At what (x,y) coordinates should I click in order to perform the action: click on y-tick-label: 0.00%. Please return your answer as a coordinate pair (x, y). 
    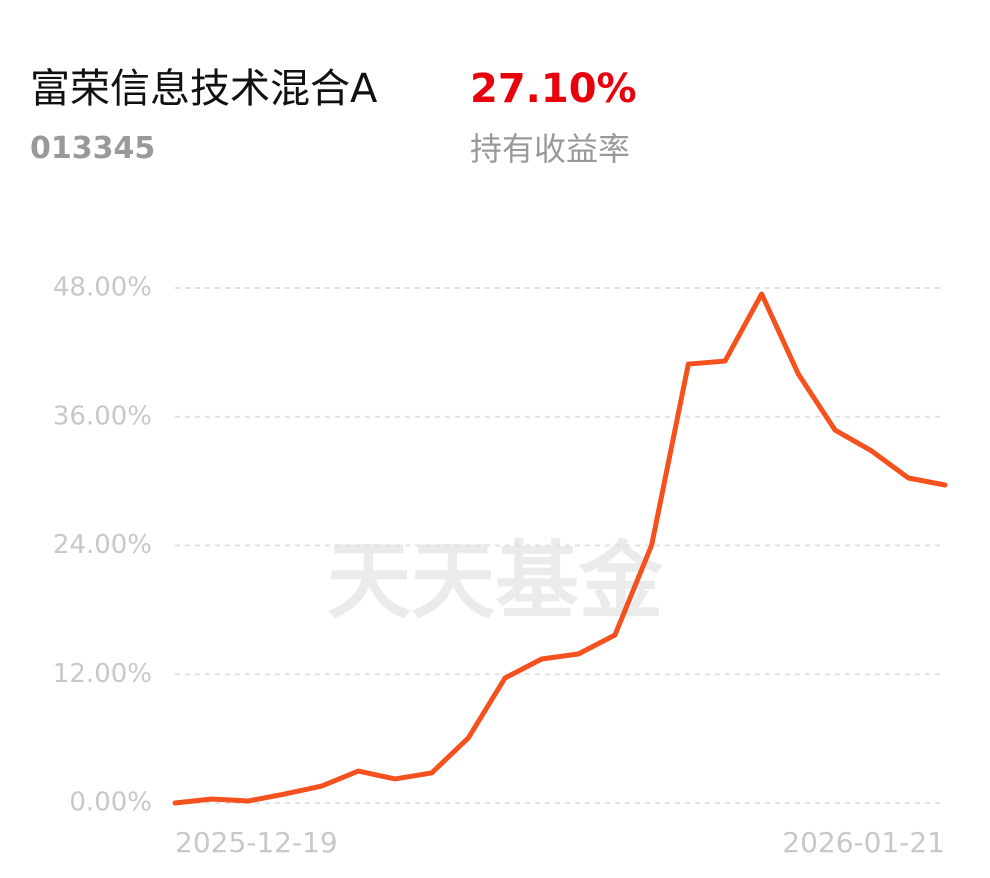
    Looking at the image, I should click on (110, 803).